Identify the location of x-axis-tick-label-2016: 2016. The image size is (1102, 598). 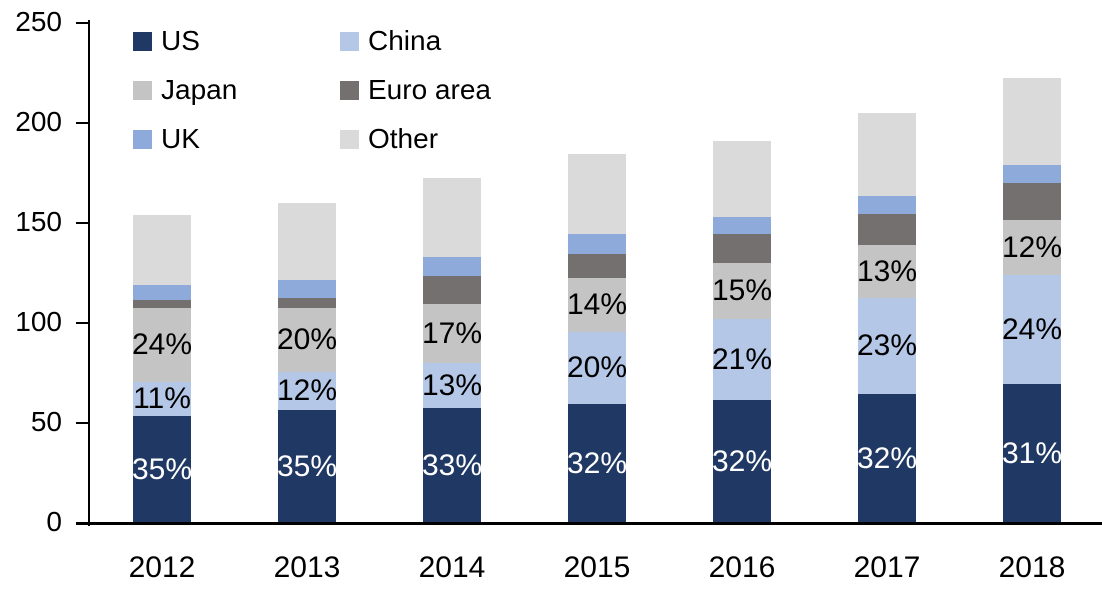
(742, 567).